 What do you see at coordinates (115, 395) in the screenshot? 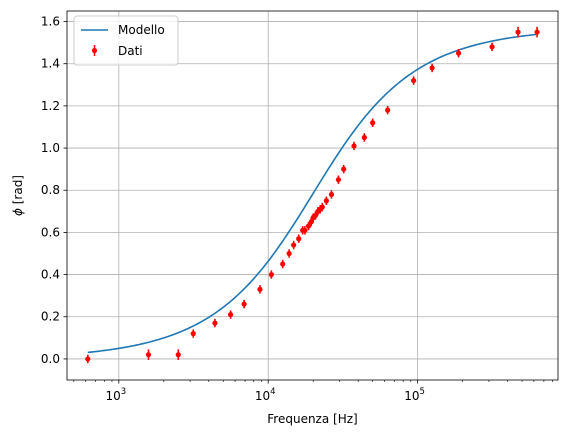
I see `x-tick-label: 10³` at bounding box center [115, 395].